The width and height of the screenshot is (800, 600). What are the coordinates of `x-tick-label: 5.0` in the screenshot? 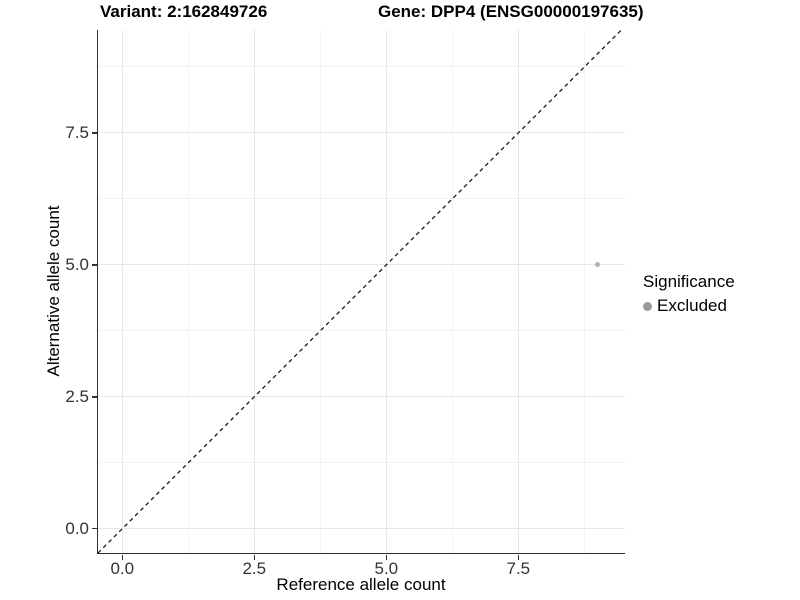 It's located at (386, 568).